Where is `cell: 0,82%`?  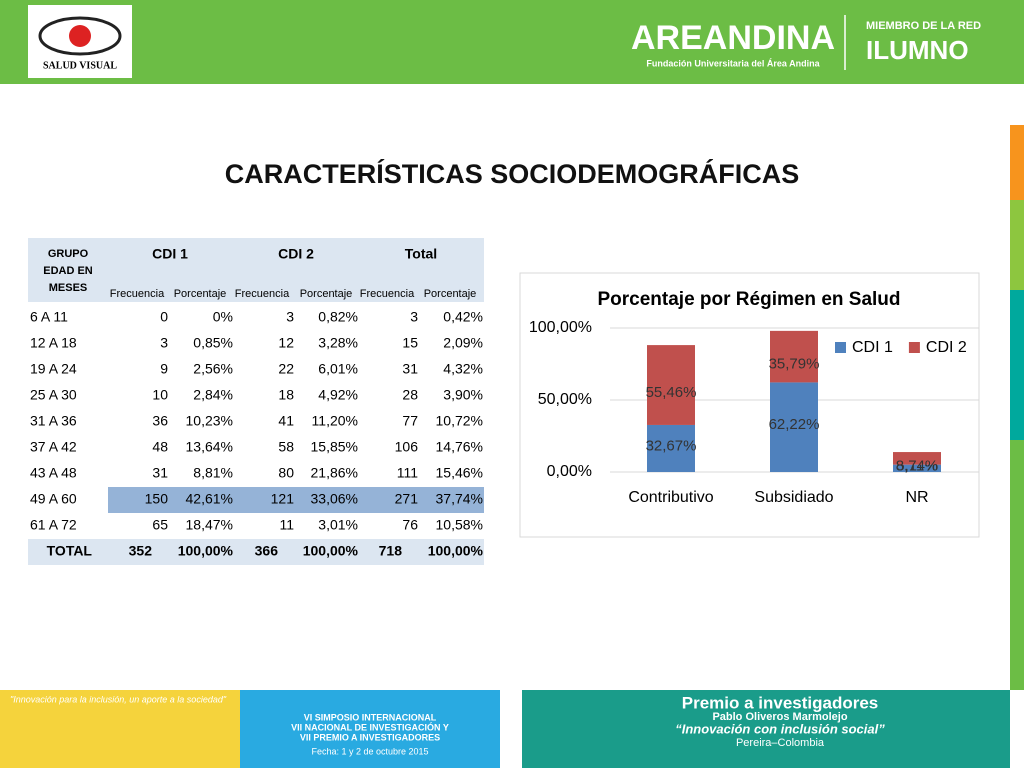
cell: 0,82% is located at coordinates (338, 317).